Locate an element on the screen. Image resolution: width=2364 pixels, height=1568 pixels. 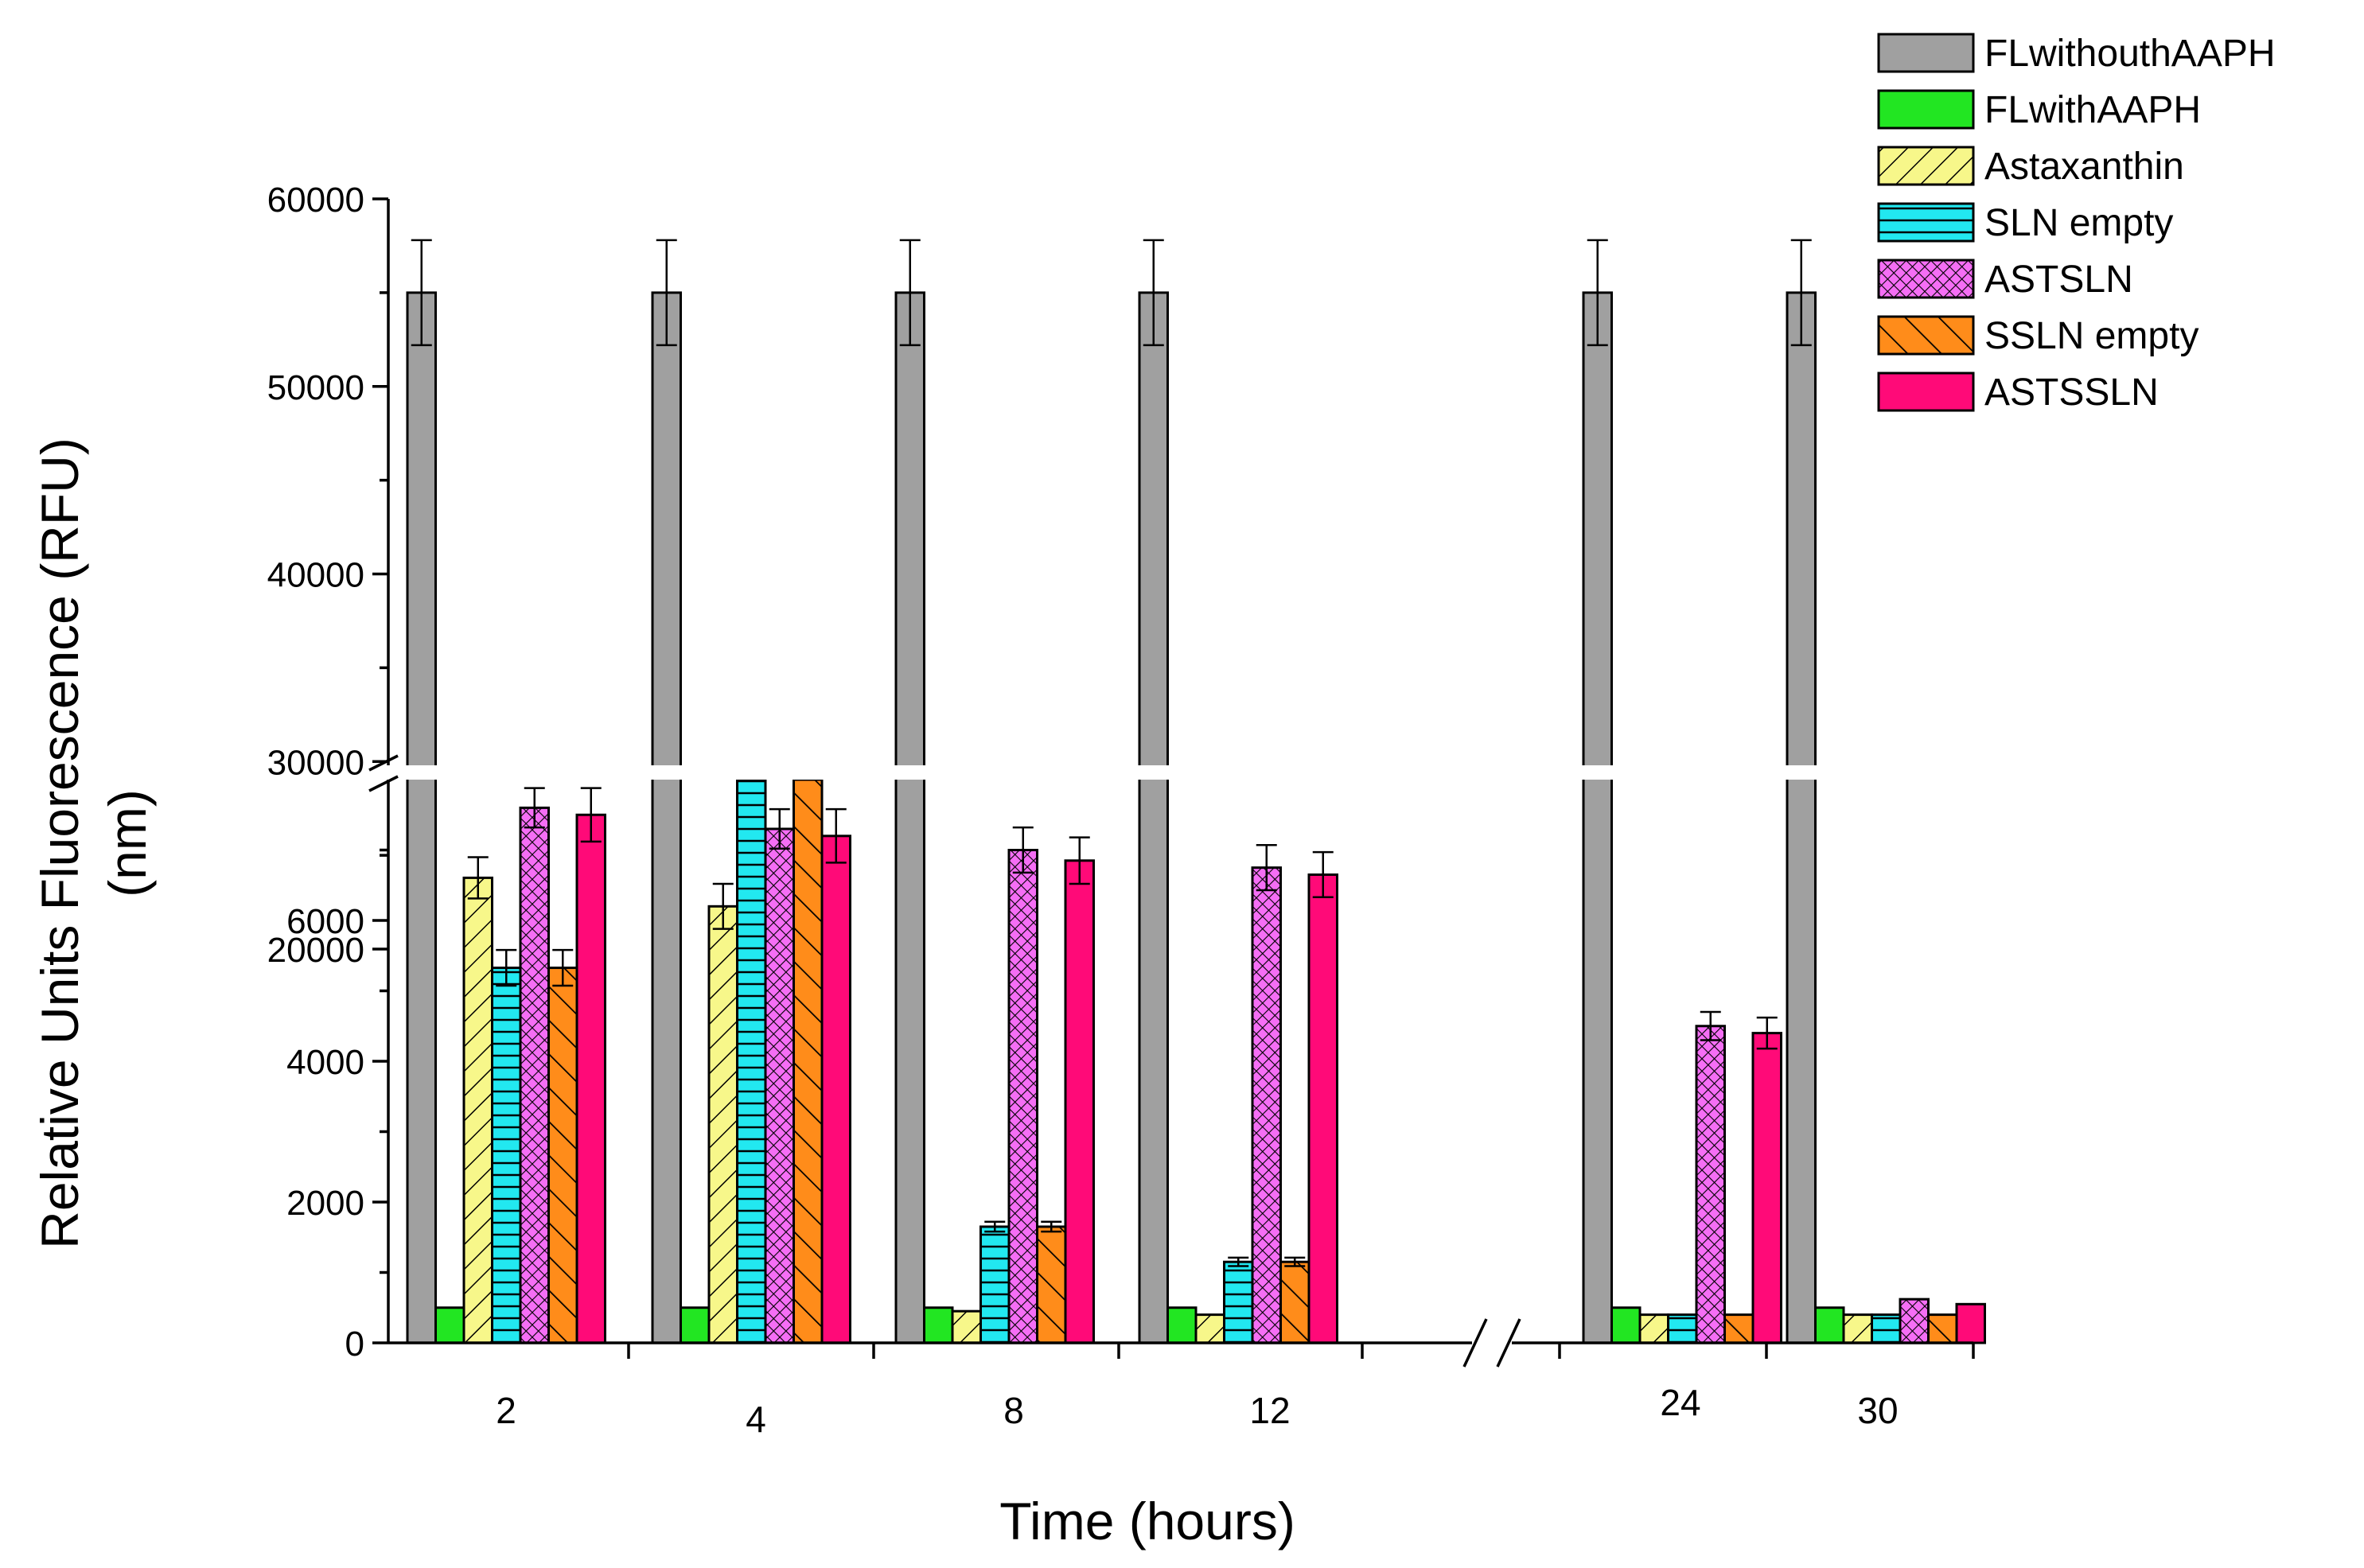
y-tick-label: 4000 is located at coordinates (325, 1062).